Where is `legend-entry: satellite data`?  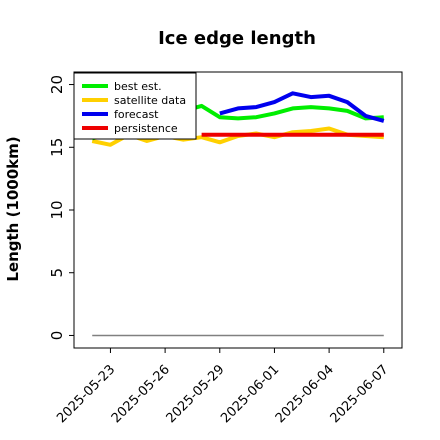
legend-entry: satellite data is located at coordinates (150, 100).